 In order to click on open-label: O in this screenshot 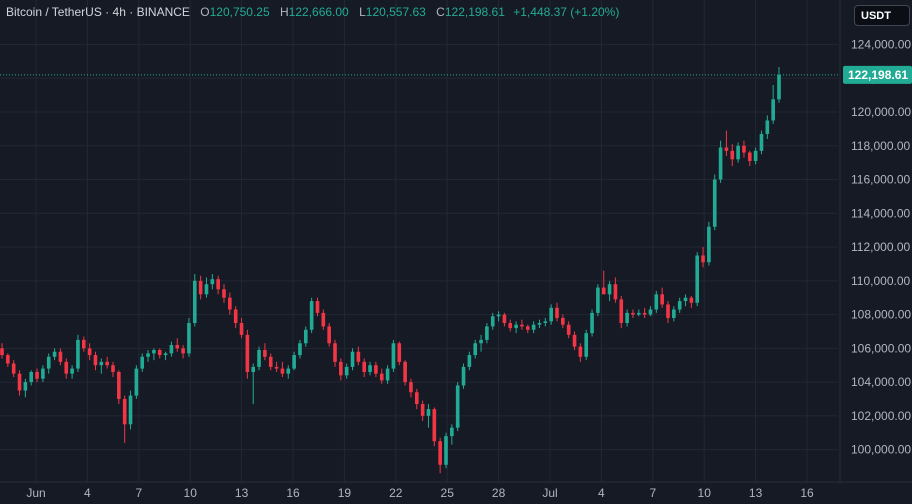, I will do `click(205, 12)`.